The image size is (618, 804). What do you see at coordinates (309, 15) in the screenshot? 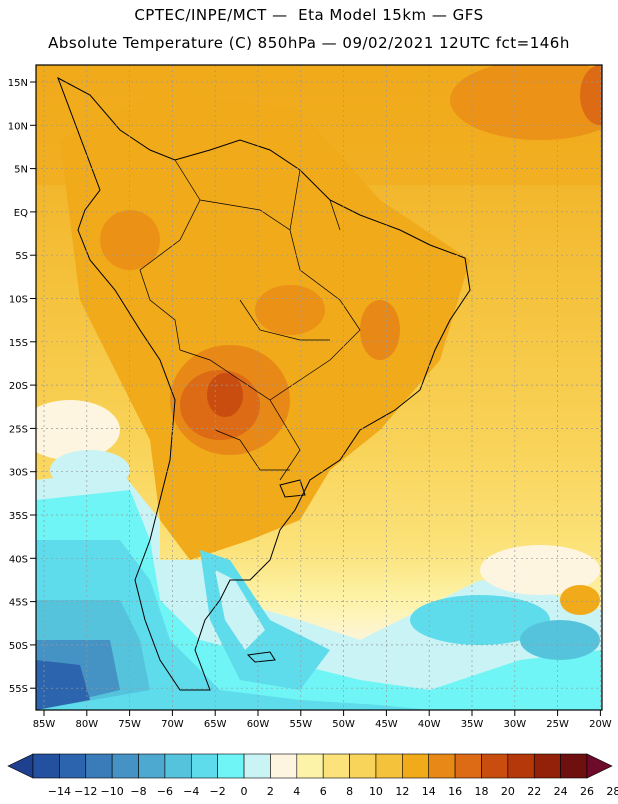
I see `map-title-line-1: CPTEC/INPE/MCT — Eta Model 15km — GFS` at bounding box center [309, 15].